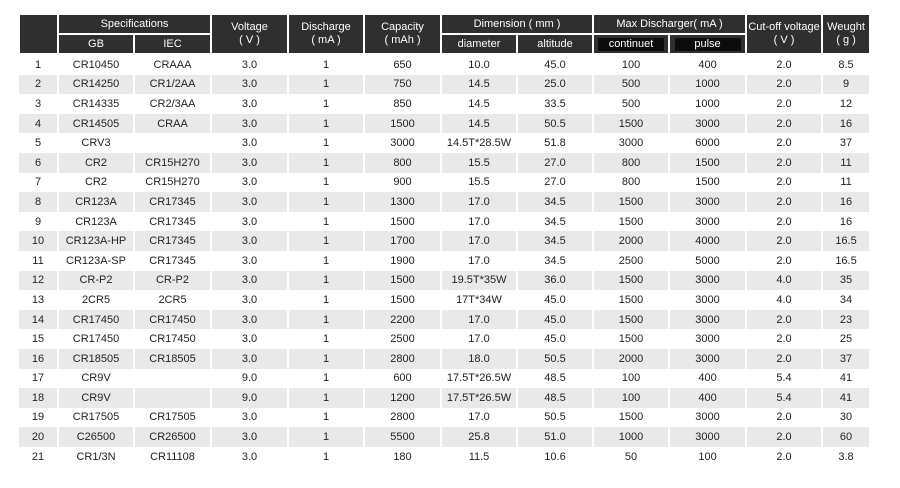 The image size is (900, 488). What do you see at coordinates (173, 456) in the screenshot?
I see `table-cell: CR11108` at bounding box center [173, 456].